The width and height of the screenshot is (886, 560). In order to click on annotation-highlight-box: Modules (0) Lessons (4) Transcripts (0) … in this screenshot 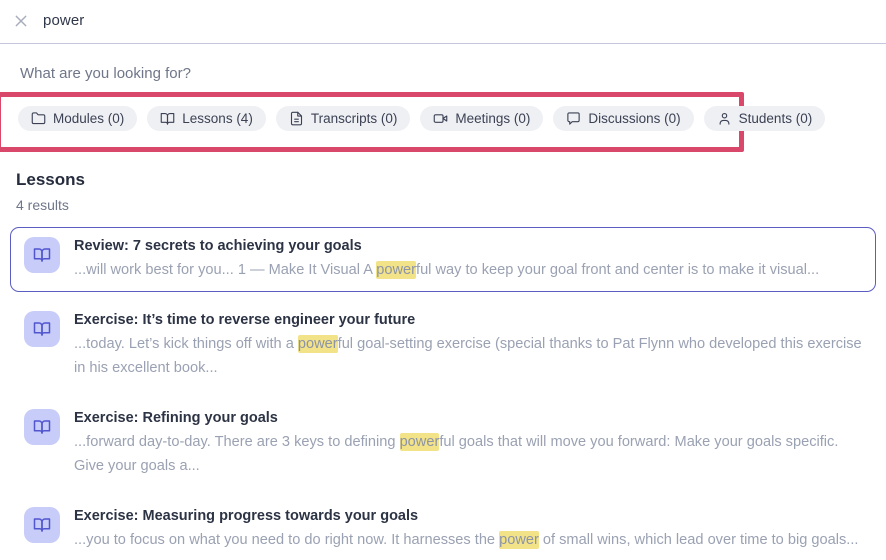, I will do `click(413, 122)`.